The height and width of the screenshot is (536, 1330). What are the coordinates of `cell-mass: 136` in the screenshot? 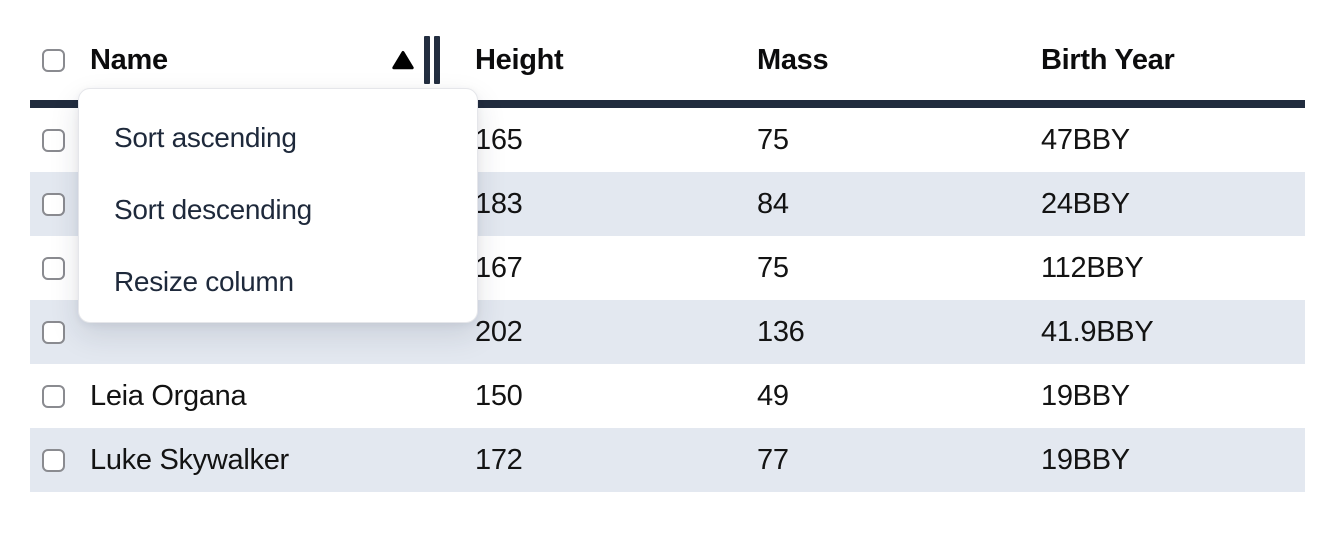 It's located at (781, 331).